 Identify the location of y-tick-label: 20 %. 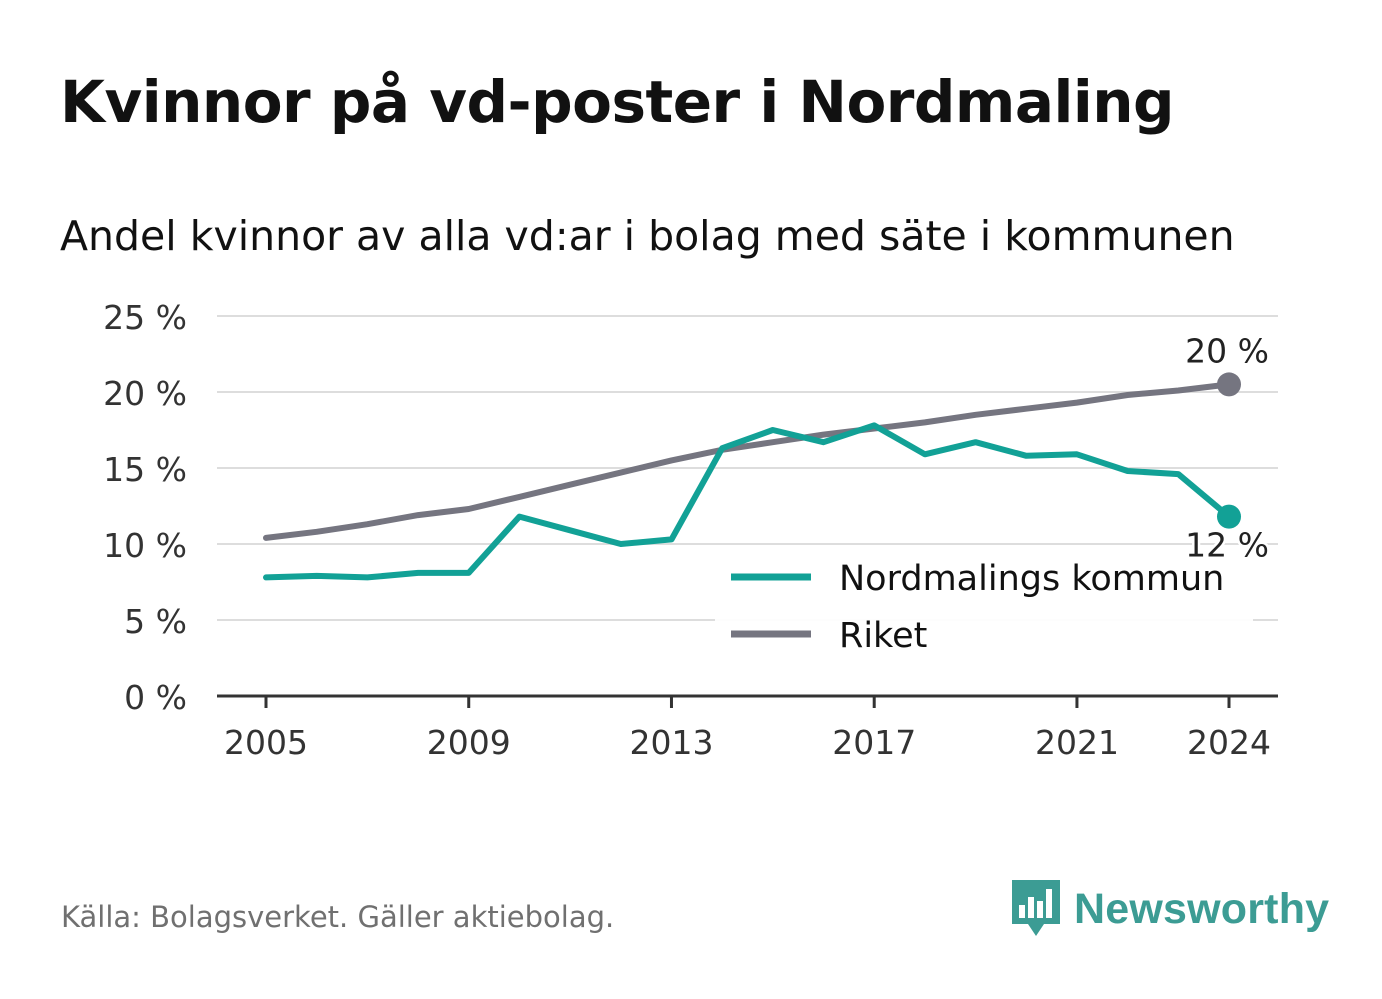
(145, 393).